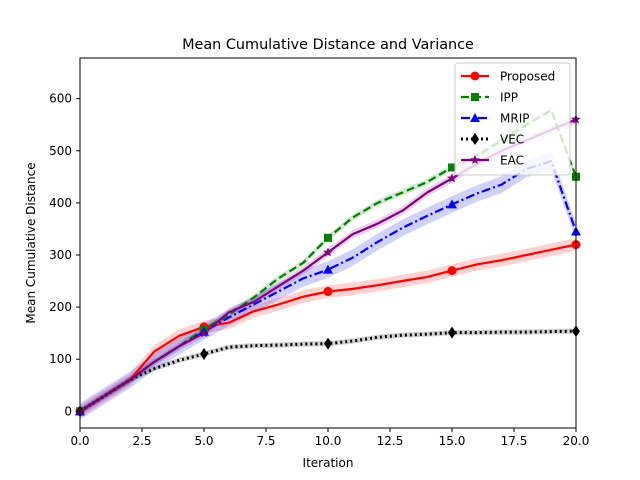 The height and width of the screenshot is (480, 640). I want to click on y-tick-label: 0, so click(68, 411).